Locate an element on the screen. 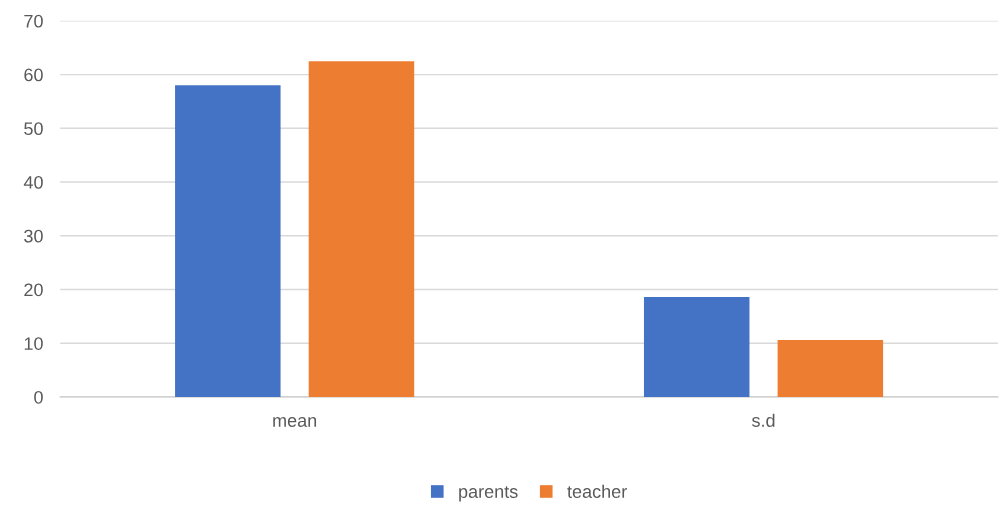  y-tick-label: 40 is located at coordinates (33, 182).